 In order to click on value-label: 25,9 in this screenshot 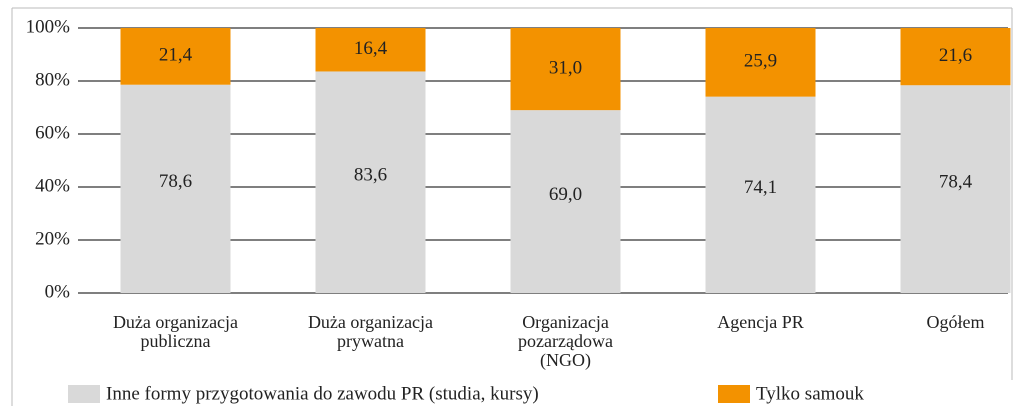, I will do `click(760, 61)`.